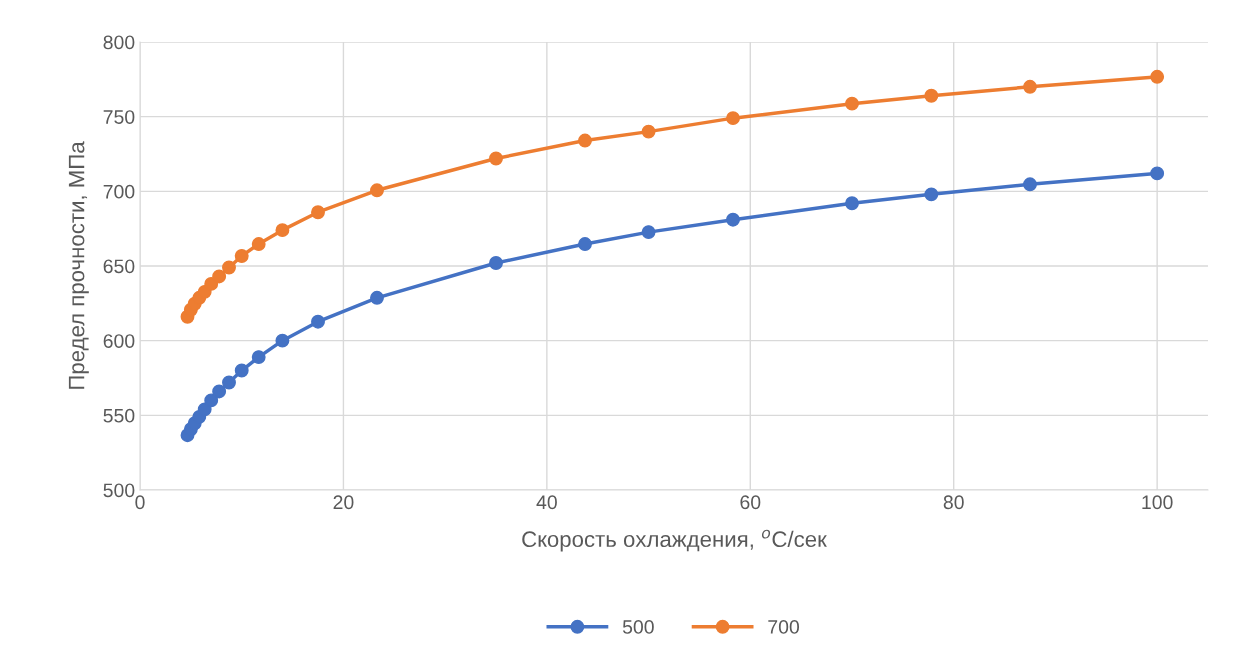  I want to click on y-tick-label: 500, so click(119, 490).